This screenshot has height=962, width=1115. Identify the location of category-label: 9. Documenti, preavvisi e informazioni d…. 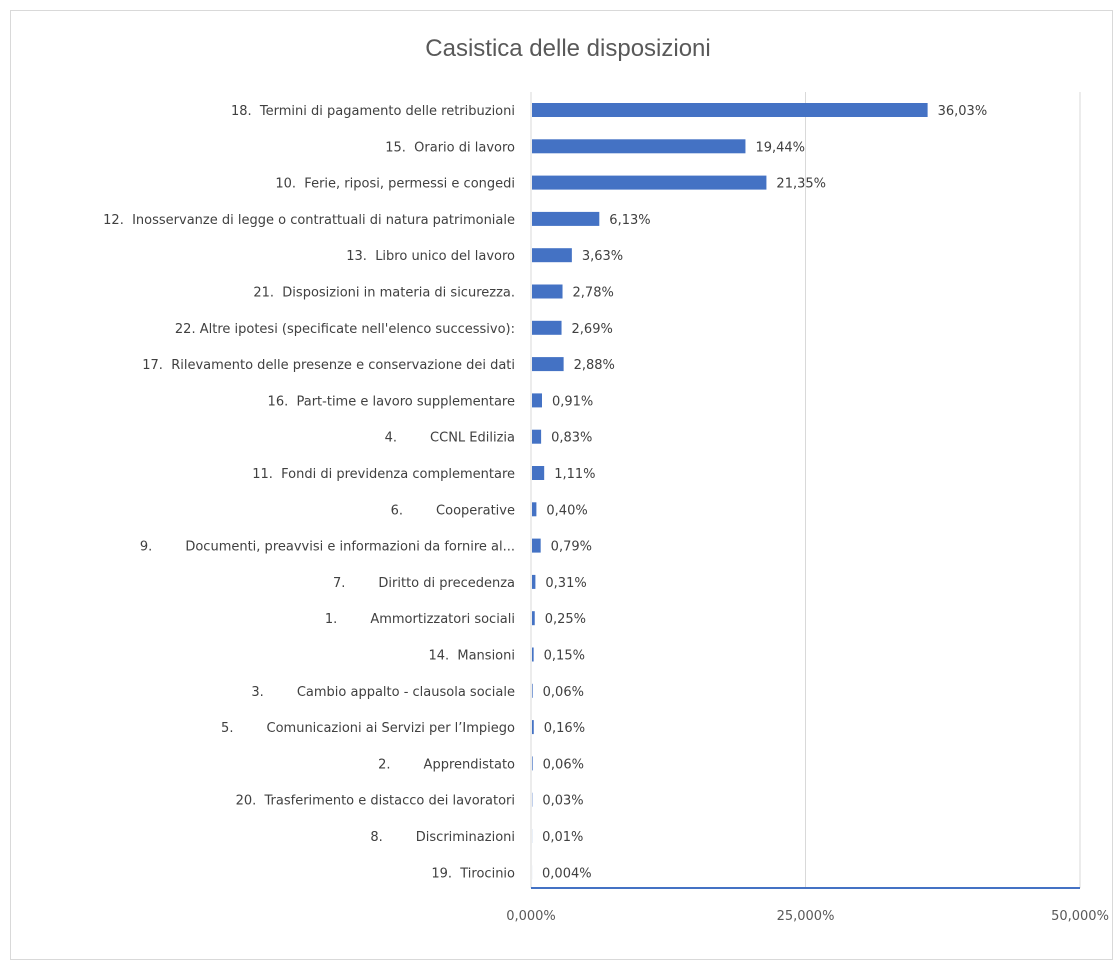
(327, 547).